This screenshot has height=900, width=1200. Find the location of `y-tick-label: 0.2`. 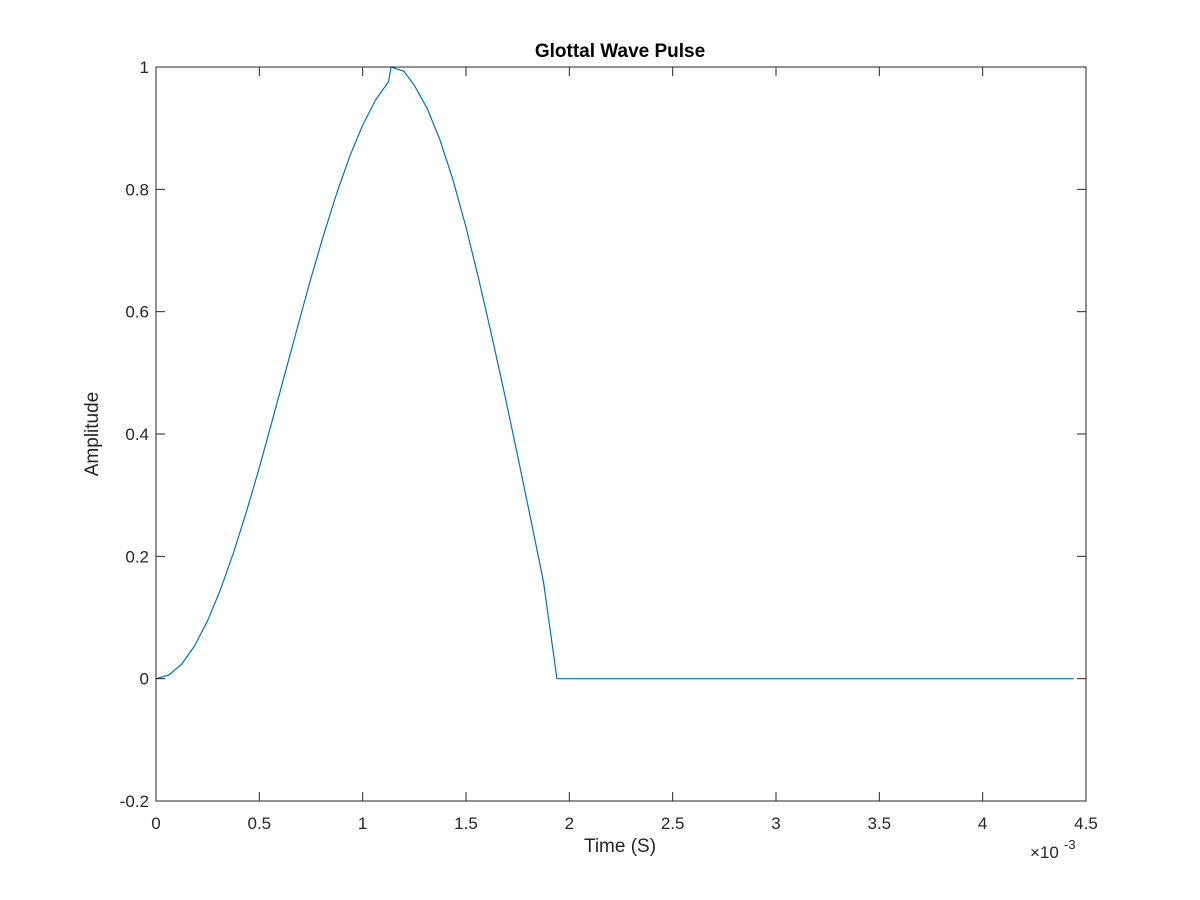

y-tick-label: 0.2 is located at coordinates (137, 556).